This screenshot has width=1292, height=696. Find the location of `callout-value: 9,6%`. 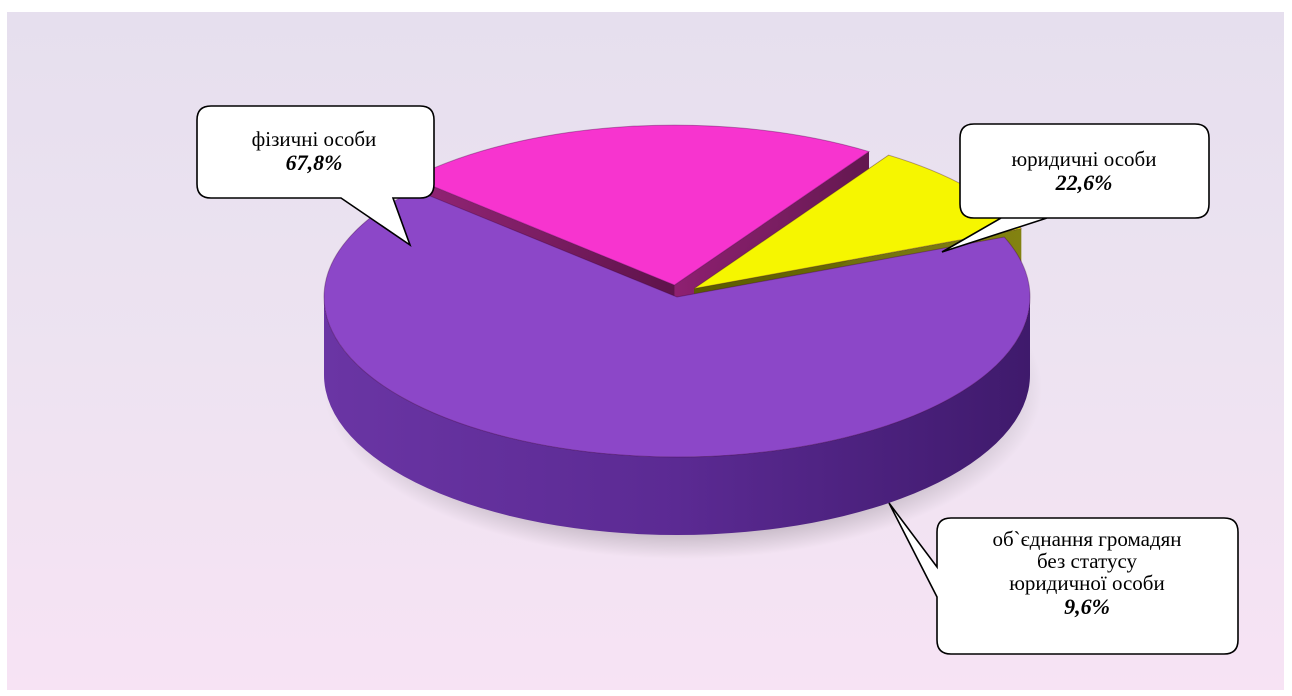

callout-value: 9,6% is located at coordinates (1087, 606).